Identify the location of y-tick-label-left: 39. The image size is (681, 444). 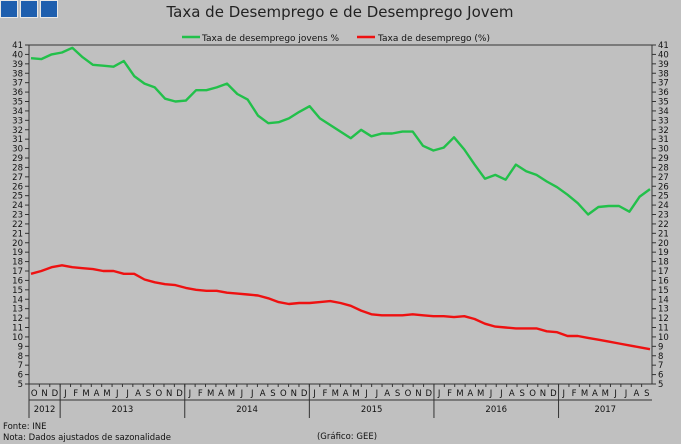
(17, 65).